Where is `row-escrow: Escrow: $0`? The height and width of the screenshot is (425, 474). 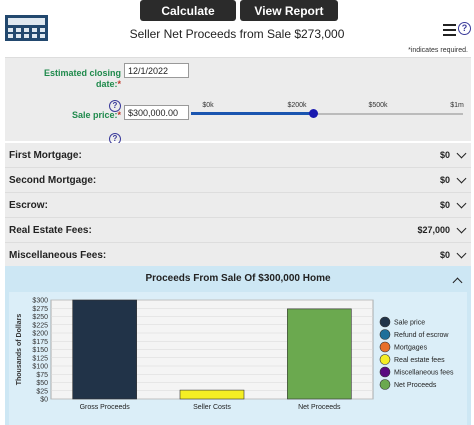
row-escrow: Escrow: $0 is located at coordinates (238, 205).